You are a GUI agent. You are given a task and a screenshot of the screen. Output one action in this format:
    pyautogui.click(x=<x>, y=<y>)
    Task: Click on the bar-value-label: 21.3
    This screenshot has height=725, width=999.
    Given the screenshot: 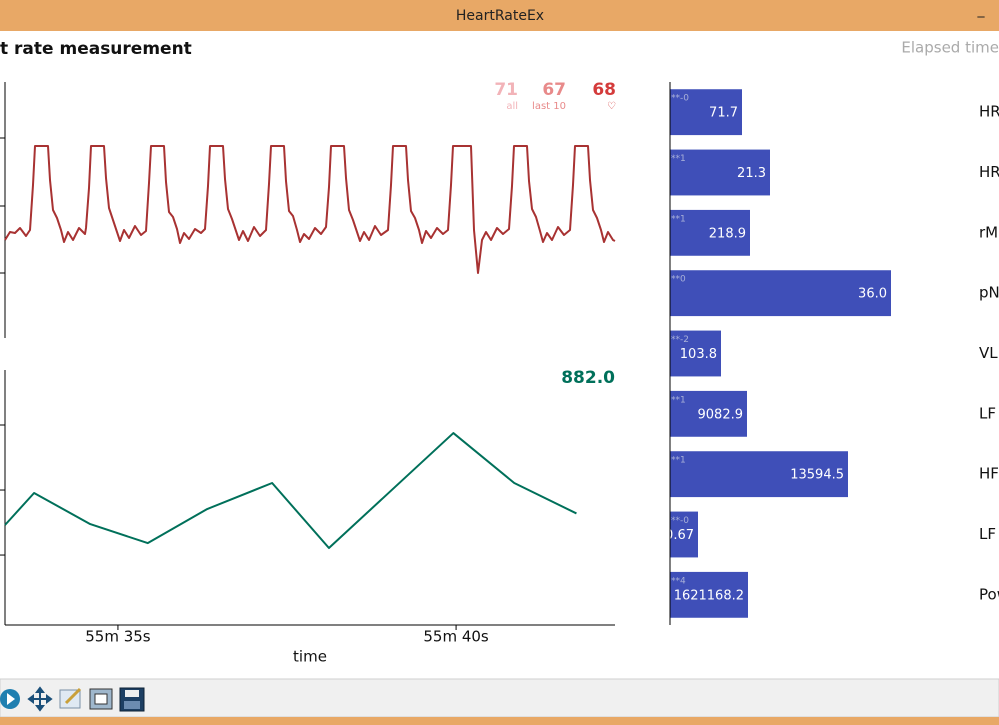 What is the action you would take?
    pyautogui.click(x=751, y=173)
    